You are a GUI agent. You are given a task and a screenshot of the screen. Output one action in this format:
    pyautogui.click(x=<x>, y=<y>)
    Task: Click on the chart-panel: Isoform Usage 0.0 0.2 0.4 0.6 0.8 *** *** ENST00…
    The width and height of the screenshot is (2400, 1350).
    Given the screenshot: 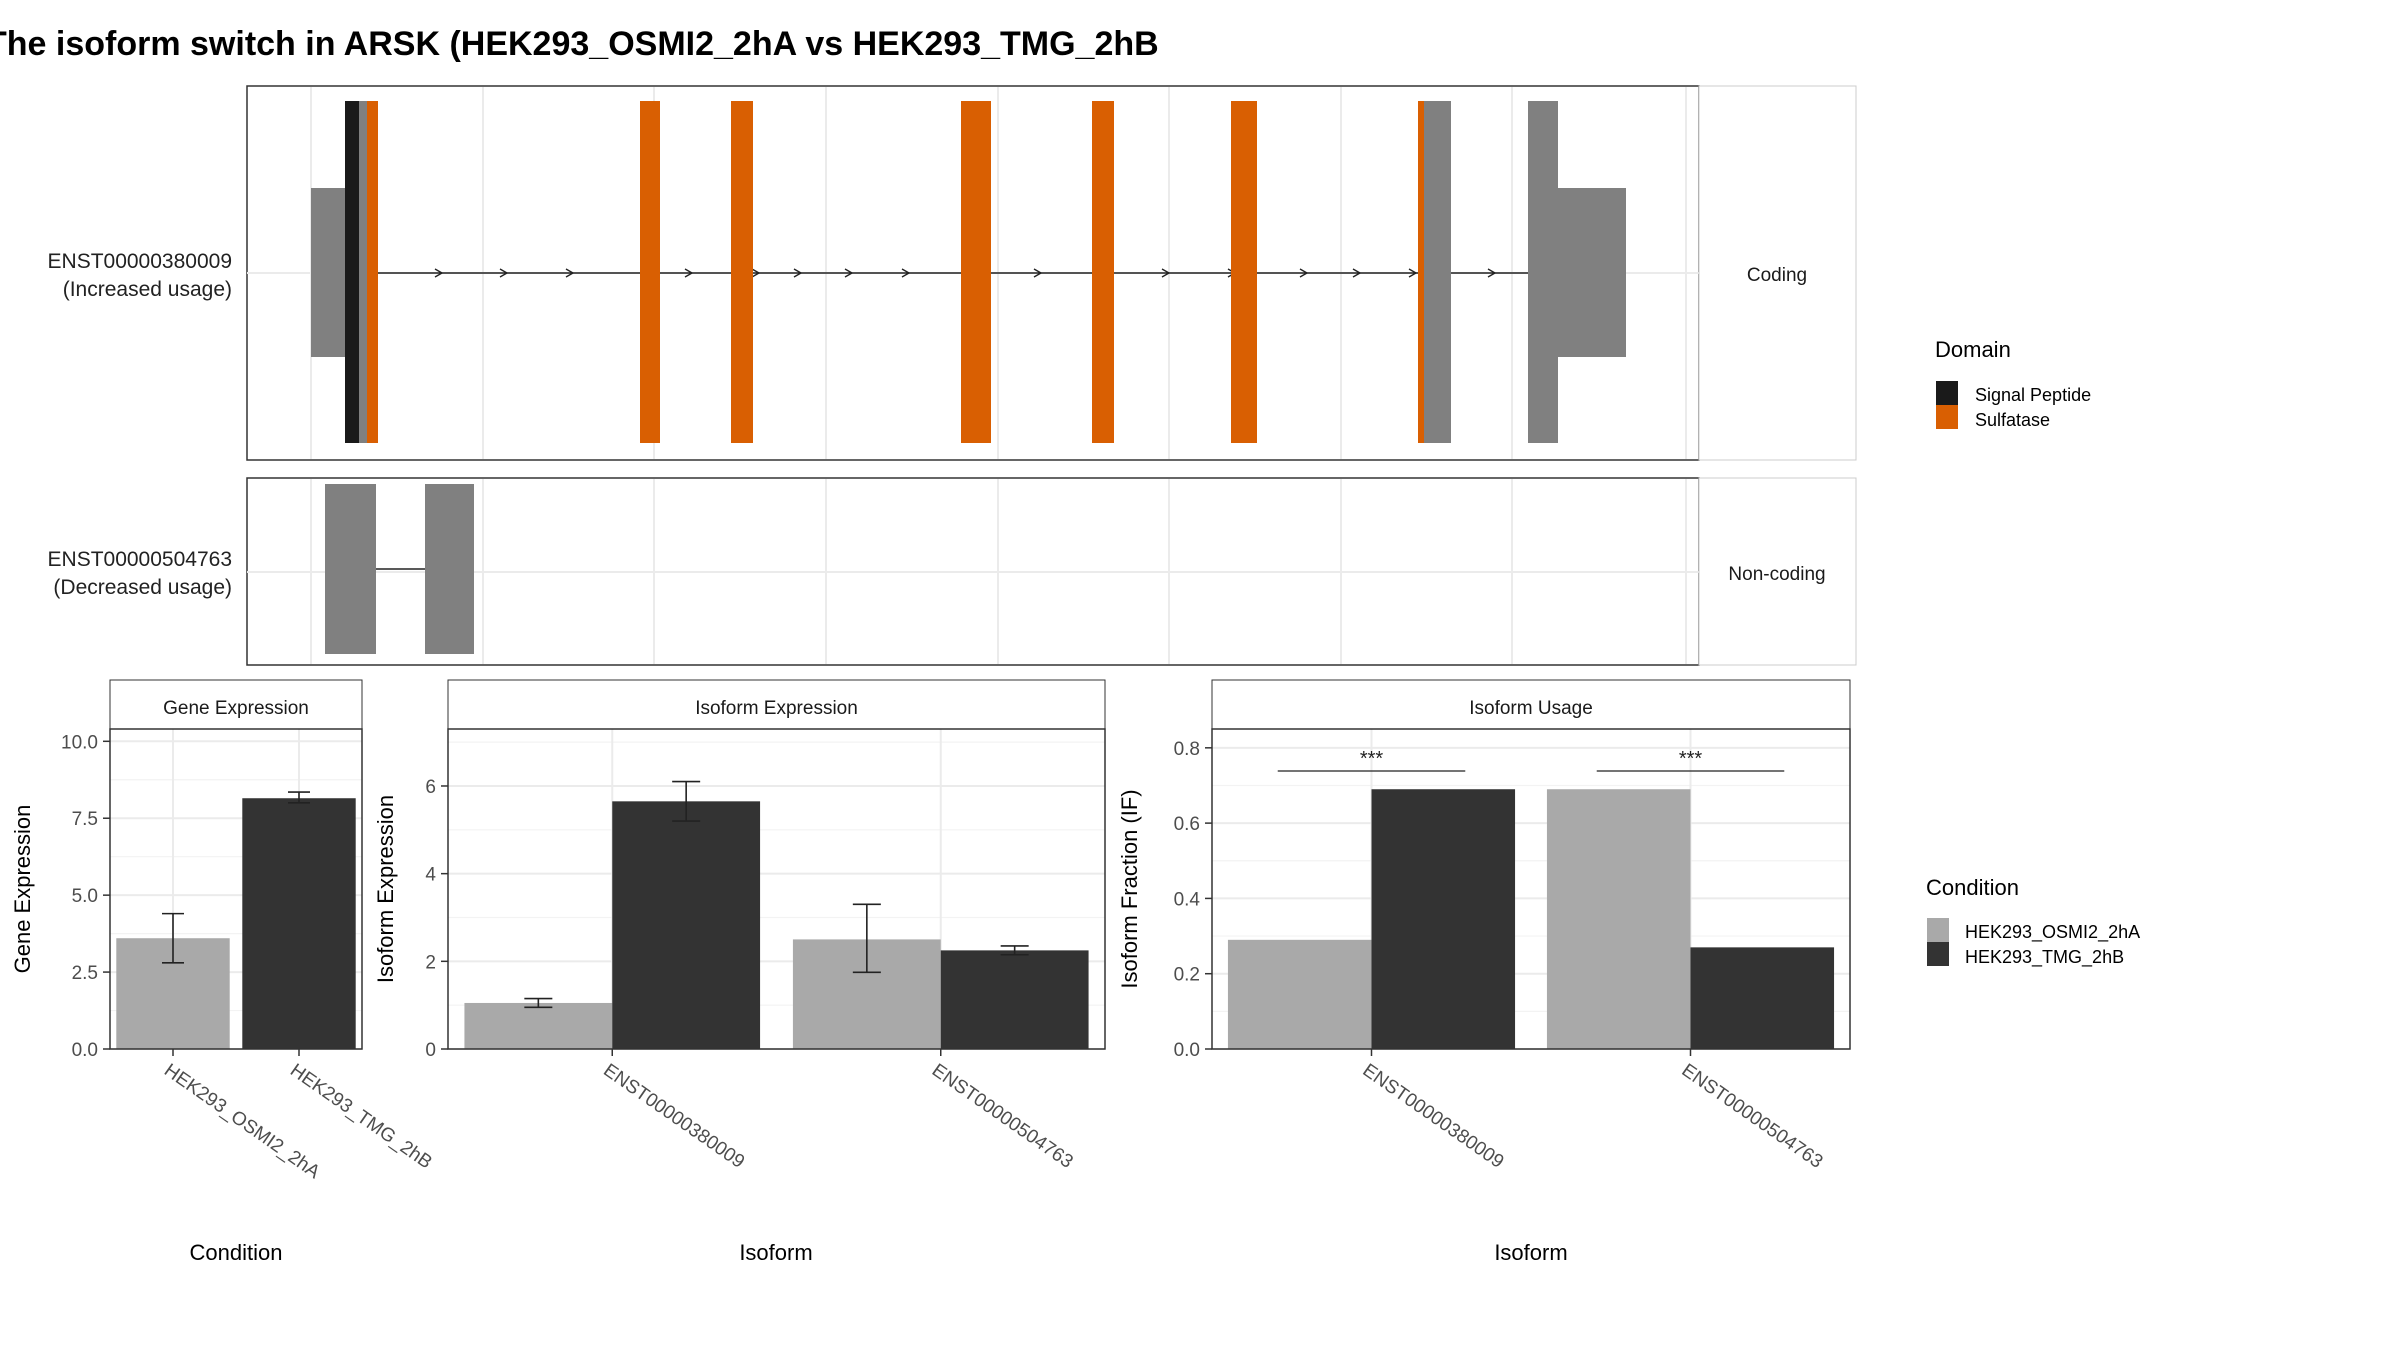 What is the action you would take?
    pyautogui.click(x=1484, y=972)
    